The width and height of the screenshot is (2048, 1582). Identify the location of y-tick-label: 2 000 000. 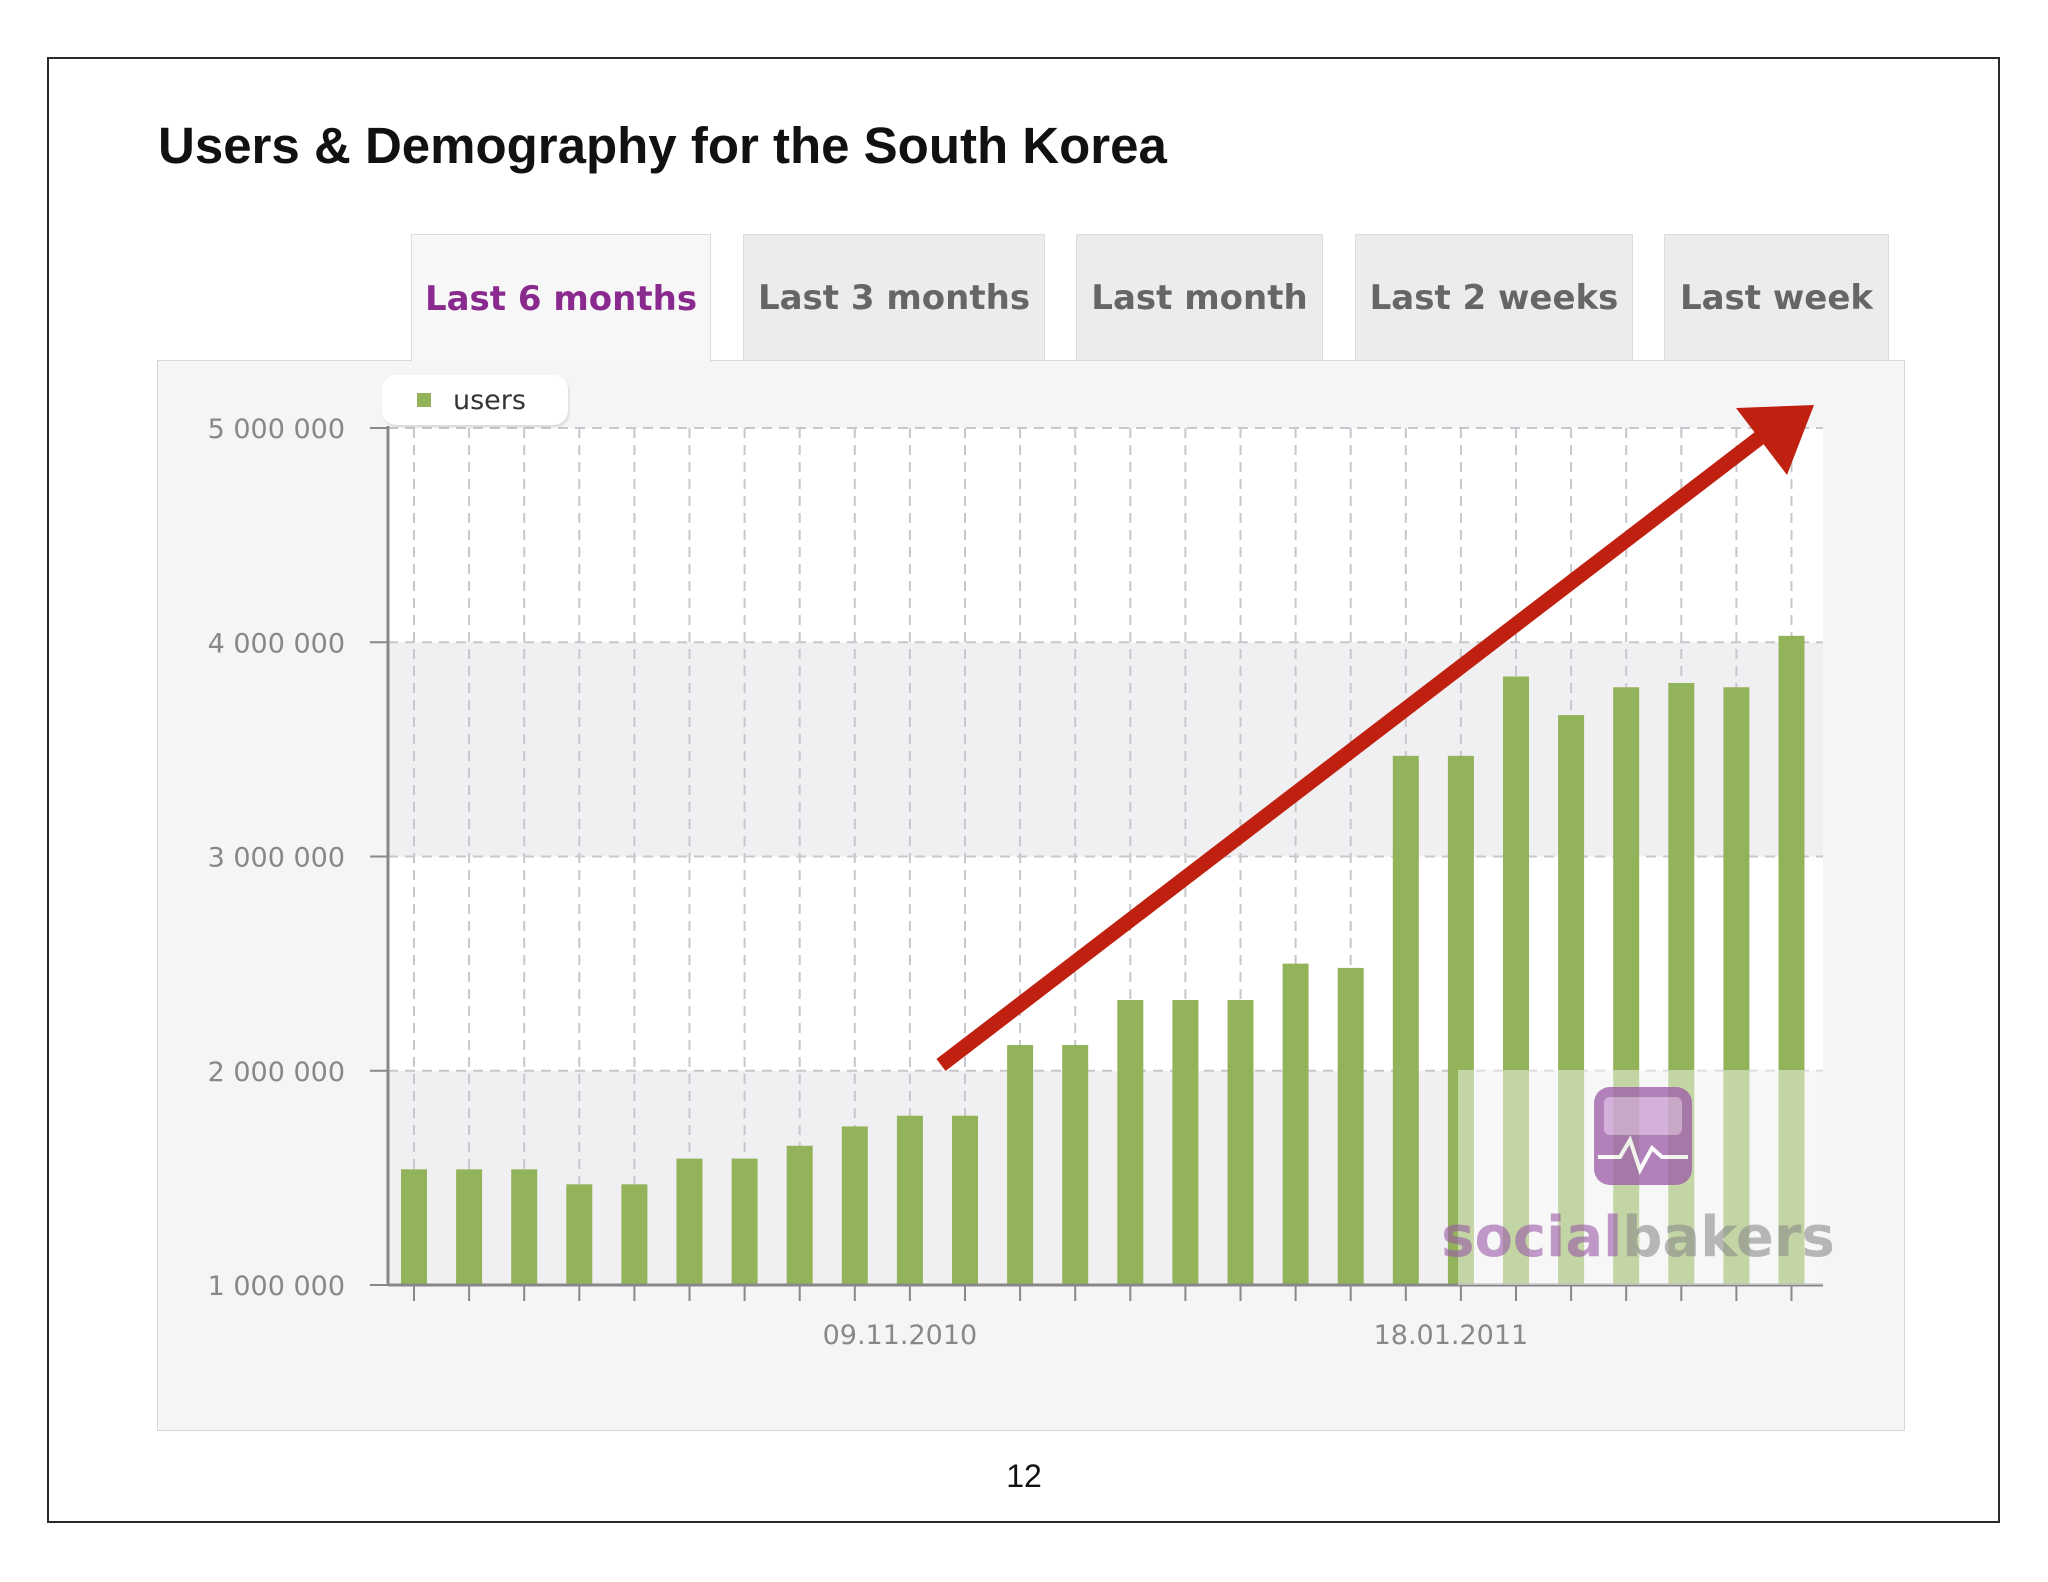
(276, 1072).